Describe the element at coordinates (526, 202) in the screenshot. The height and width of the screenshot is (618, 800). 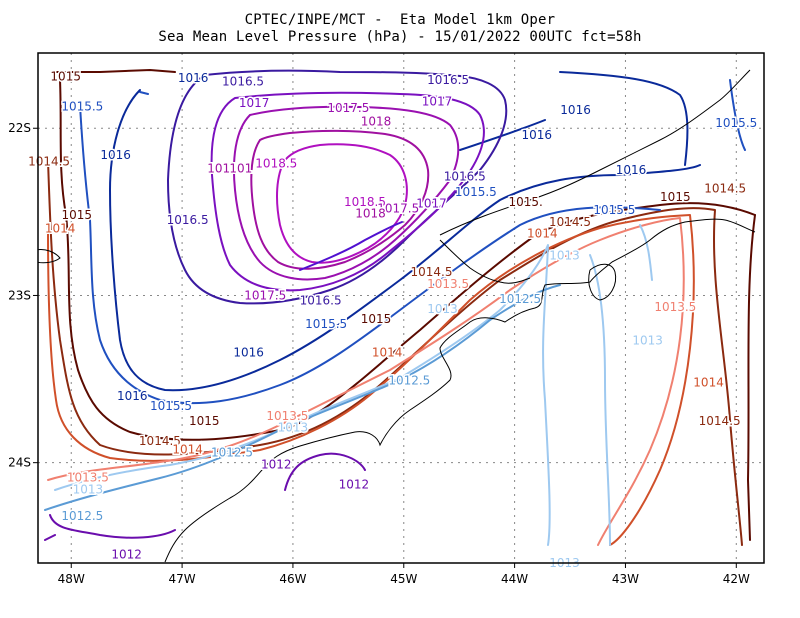
I see `contour-label: 1015.` at that location.